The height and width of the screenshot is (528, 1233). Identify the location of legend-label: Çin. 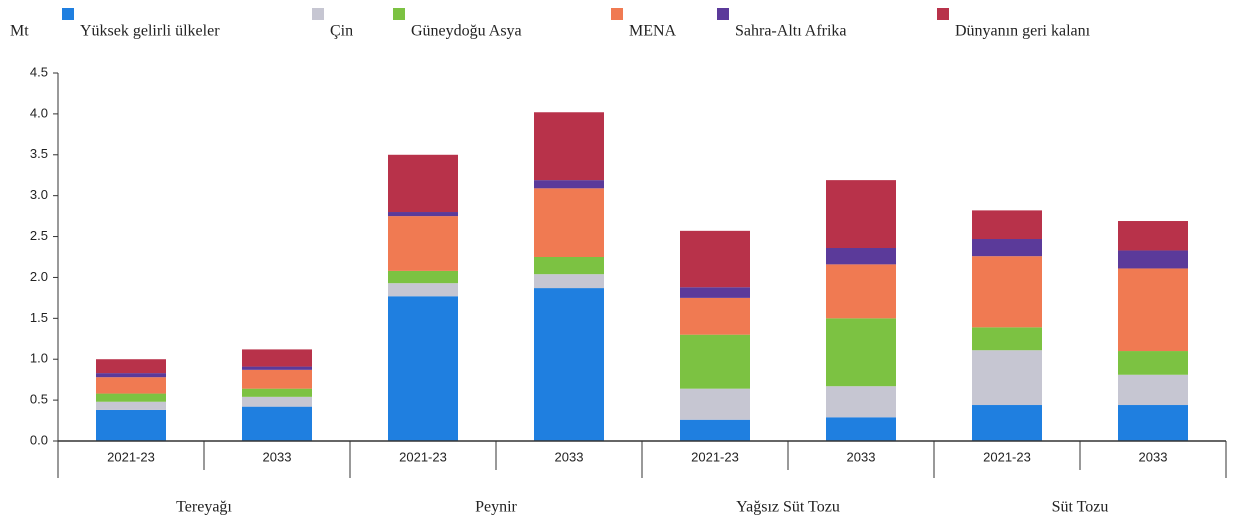
(341, 31).